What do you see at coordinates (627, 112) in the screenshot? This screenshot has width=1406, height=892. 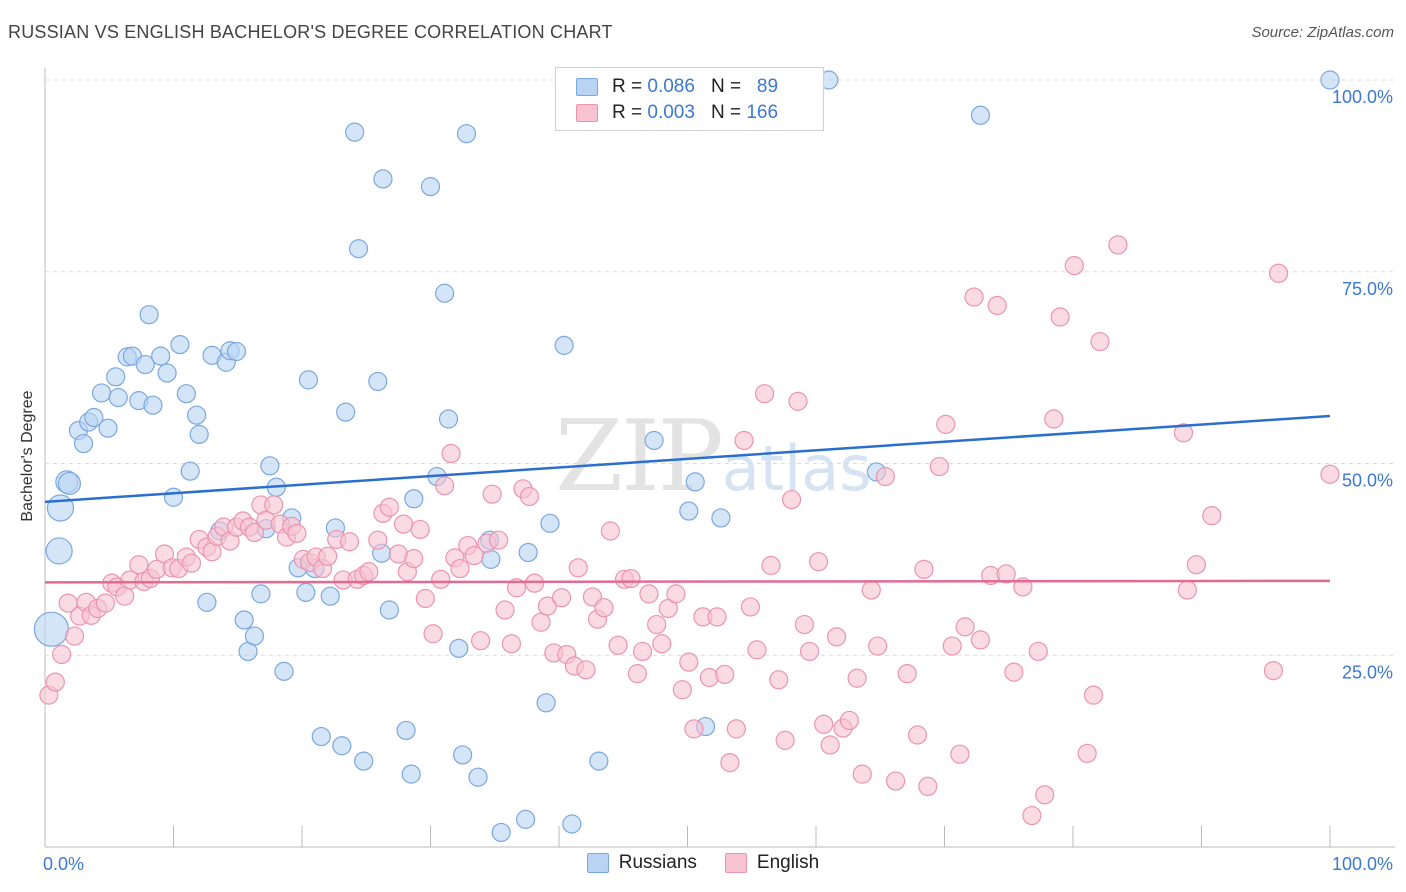 I see `english-r-label: R =` at bounding box center [627, 112].